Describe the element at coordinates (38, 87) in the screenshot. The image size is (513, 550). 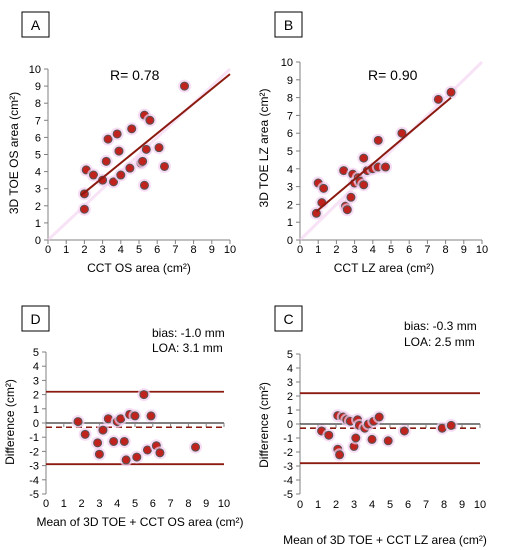
I see `y-tick-label-a: 9` at that location.